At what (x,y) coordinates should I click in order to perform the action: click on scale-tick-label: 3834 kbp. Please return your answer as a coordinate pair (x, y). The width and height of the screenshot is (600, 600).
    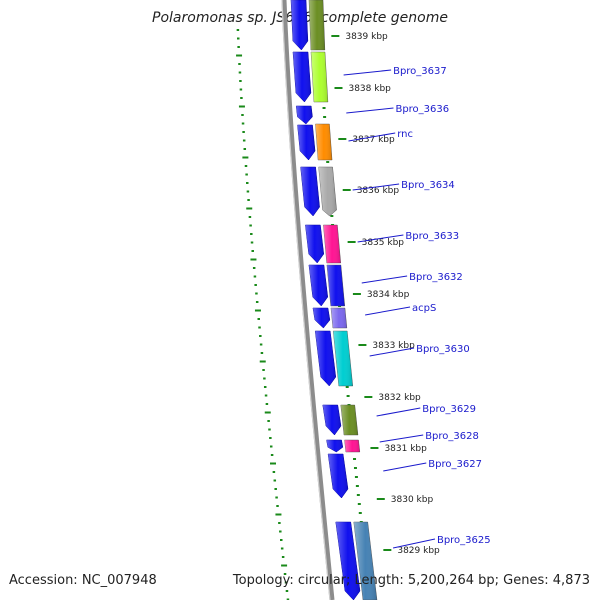
    Looking at the image, I should click on (388, 295).